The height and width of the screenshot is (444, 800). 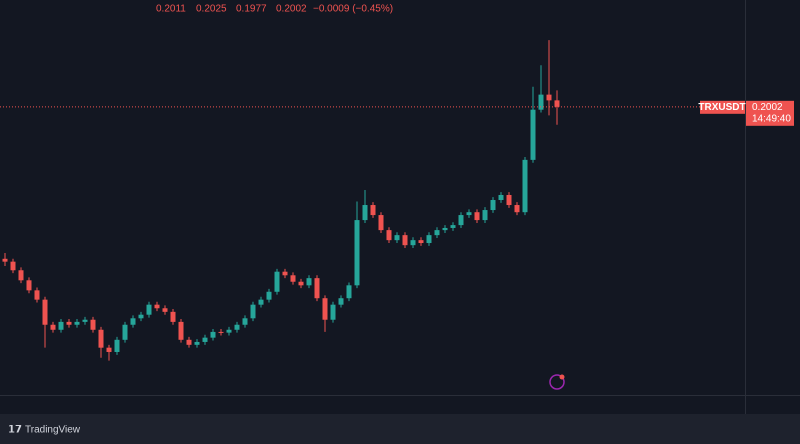 I want to click on price-badge, so click(x=770, y=113).